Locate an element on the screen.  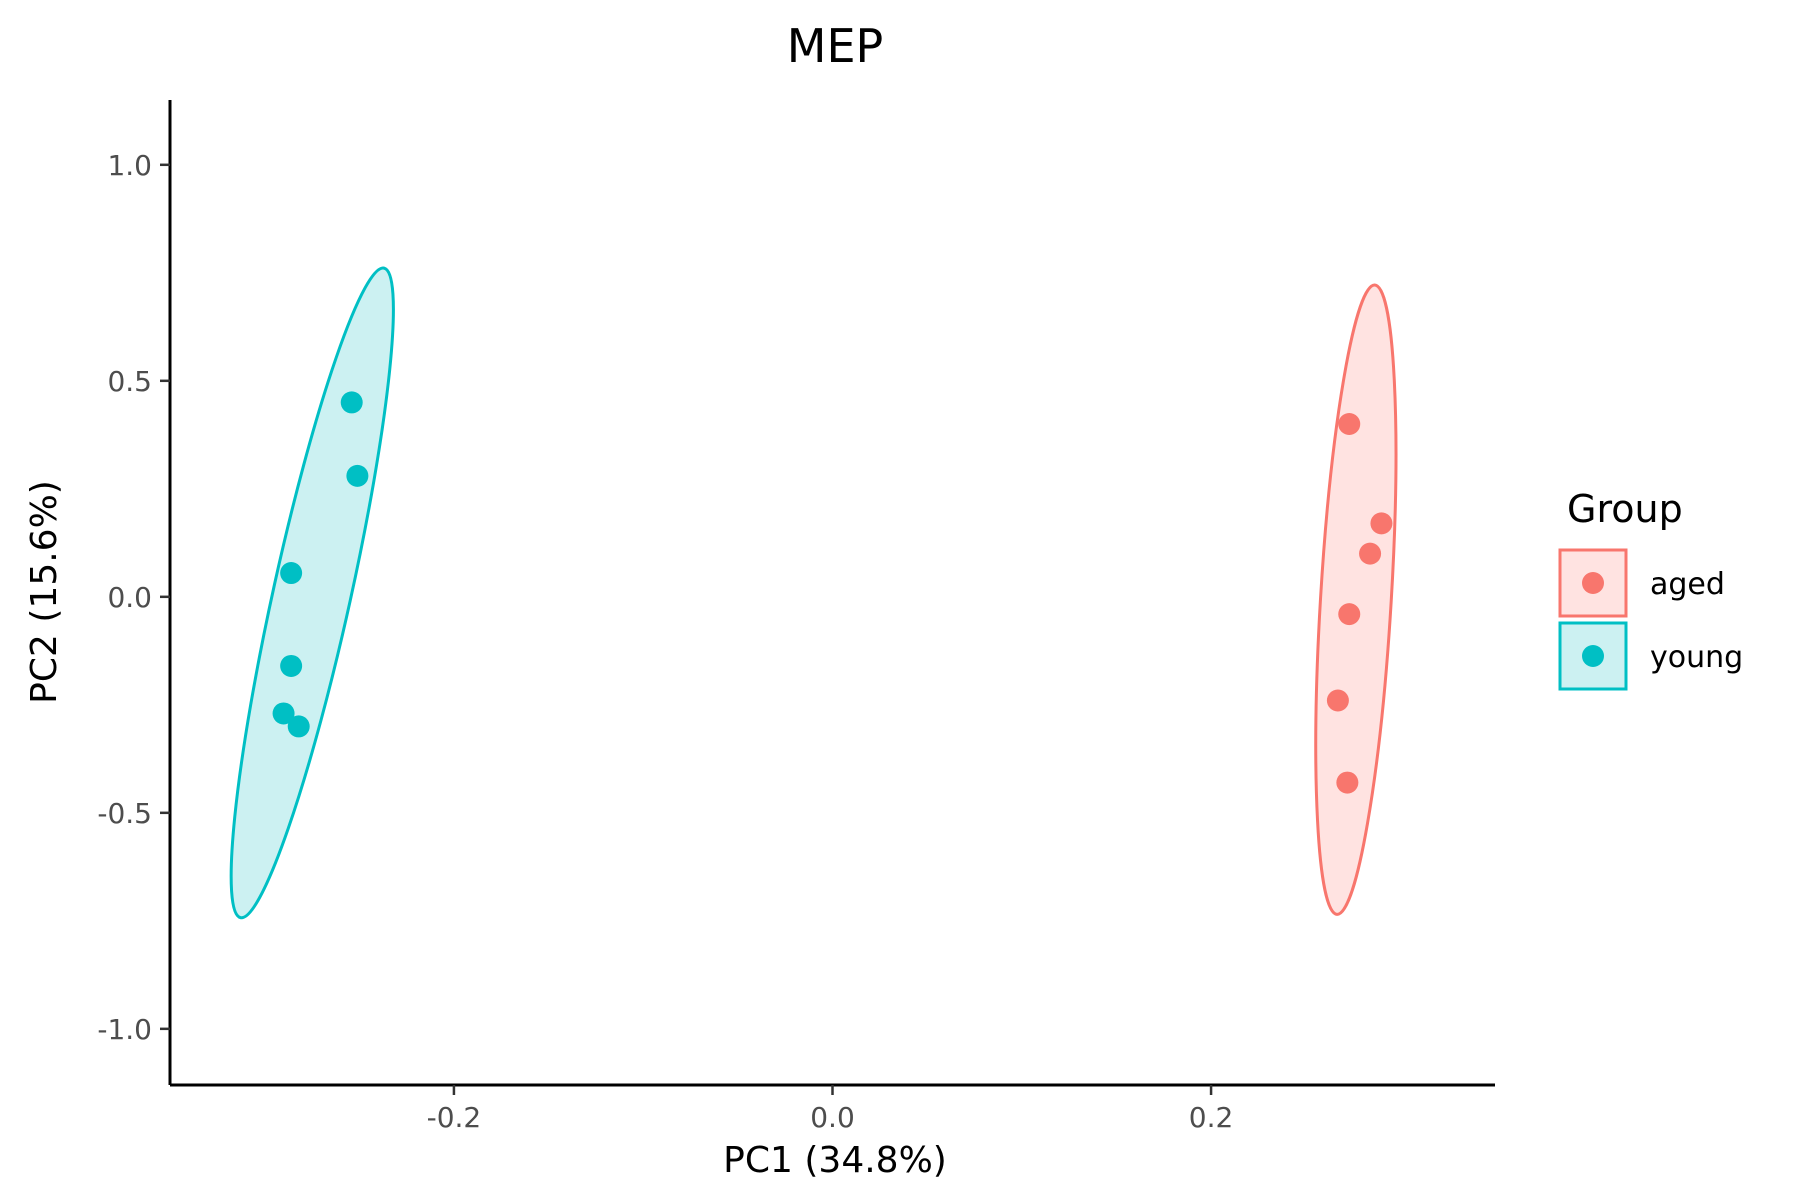
x-tick-label: -0.2 is located at coordinates (454, 1117).